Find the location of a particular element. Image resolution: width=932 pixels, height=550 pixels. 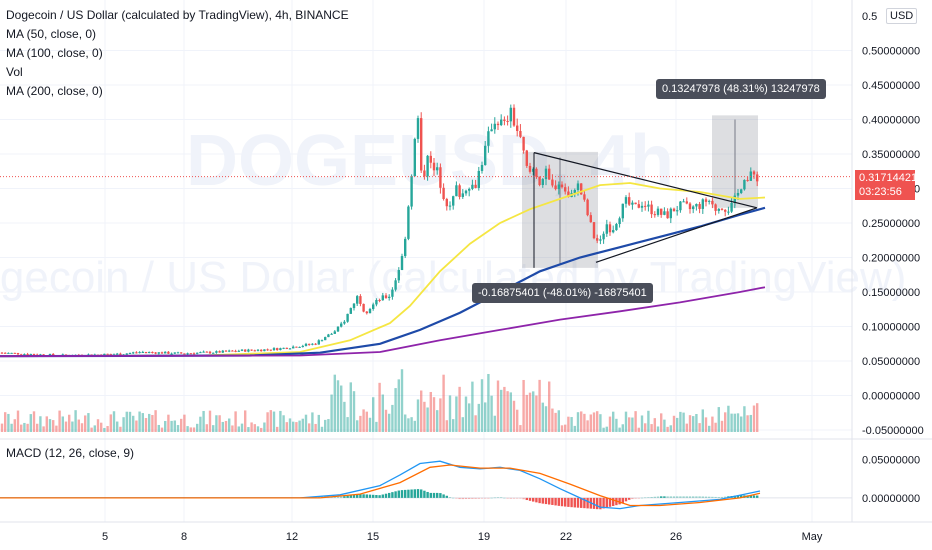

currency-badge: USD is located at coordinates (902, 16).